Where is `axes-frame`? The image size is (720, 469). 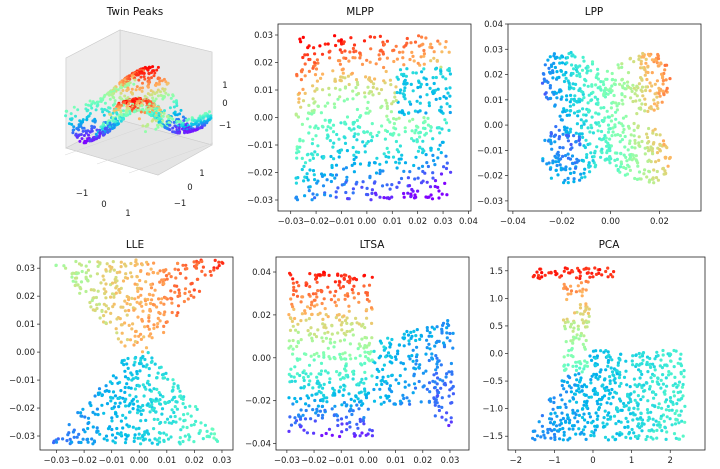 axes-frame is located at coordinates (136, 353).